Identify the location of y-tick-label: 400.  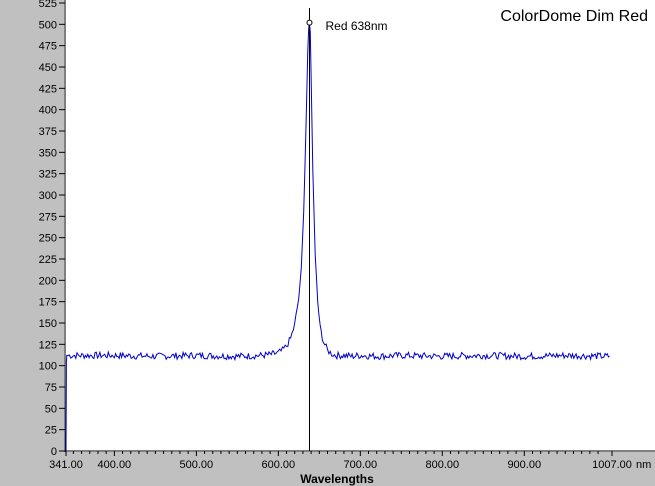
(48, 111).